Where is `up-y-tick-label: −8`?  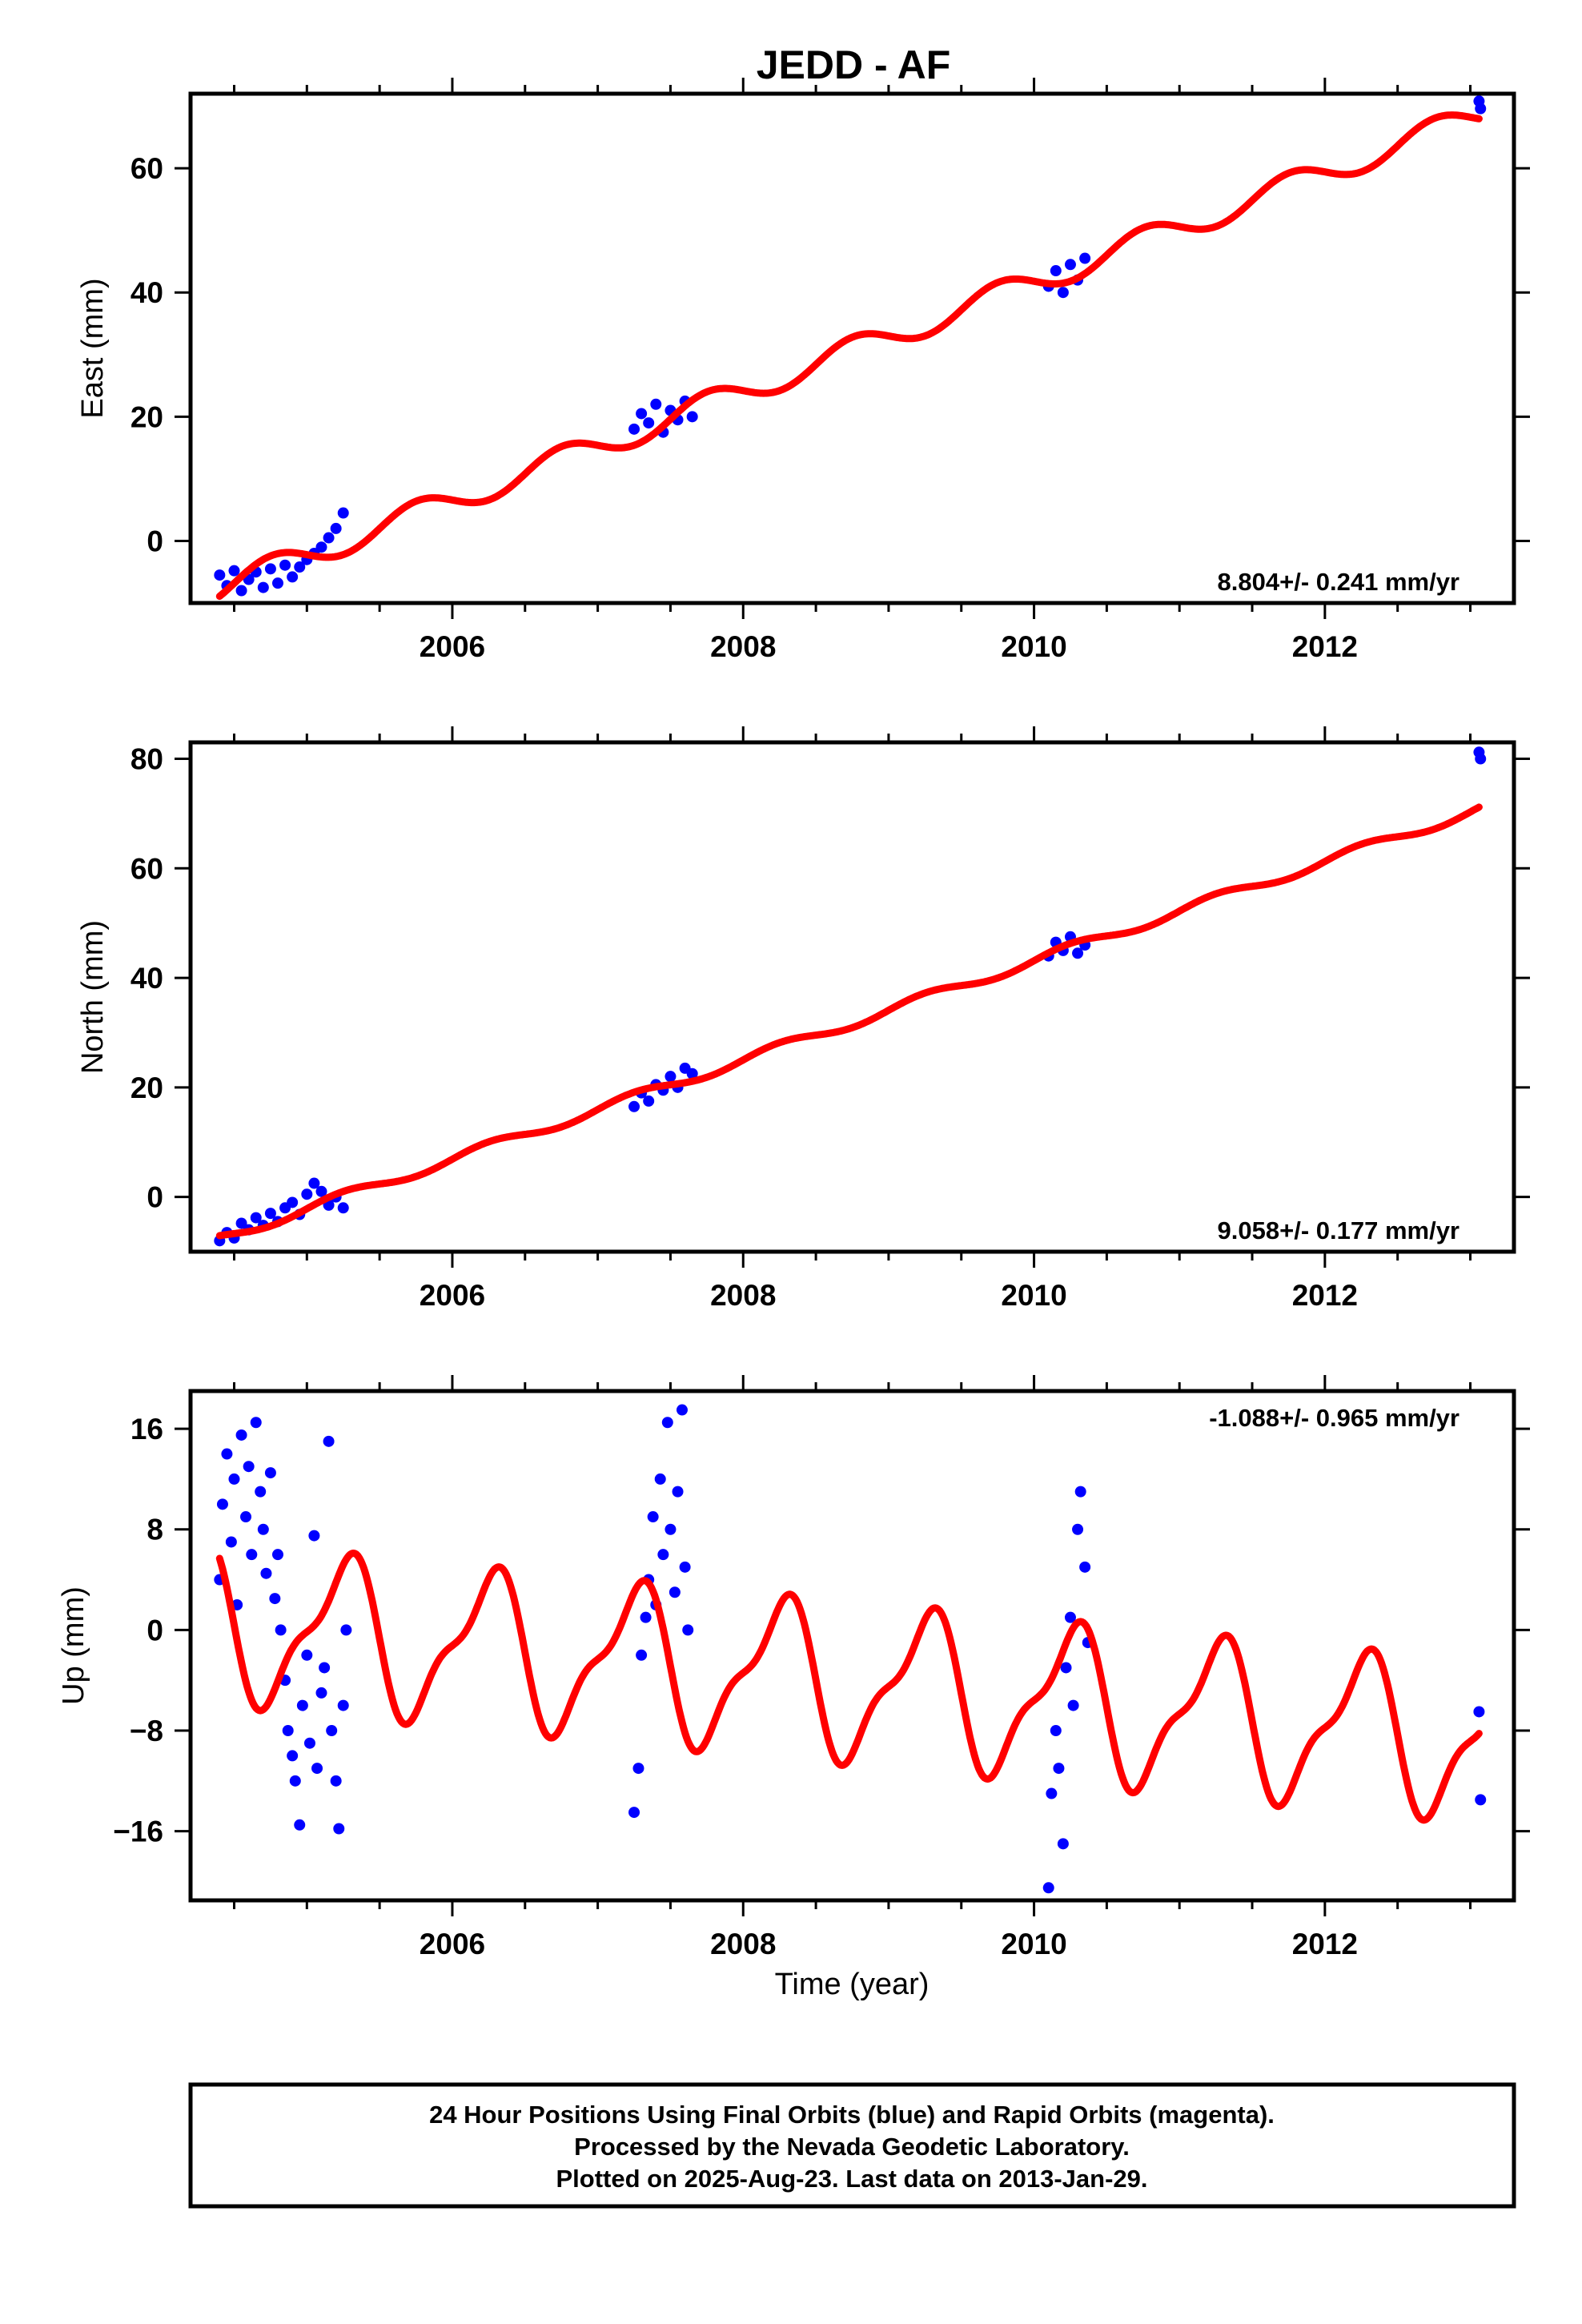 up-y-tick-label: −8 is located at coordinates (146, 1731).